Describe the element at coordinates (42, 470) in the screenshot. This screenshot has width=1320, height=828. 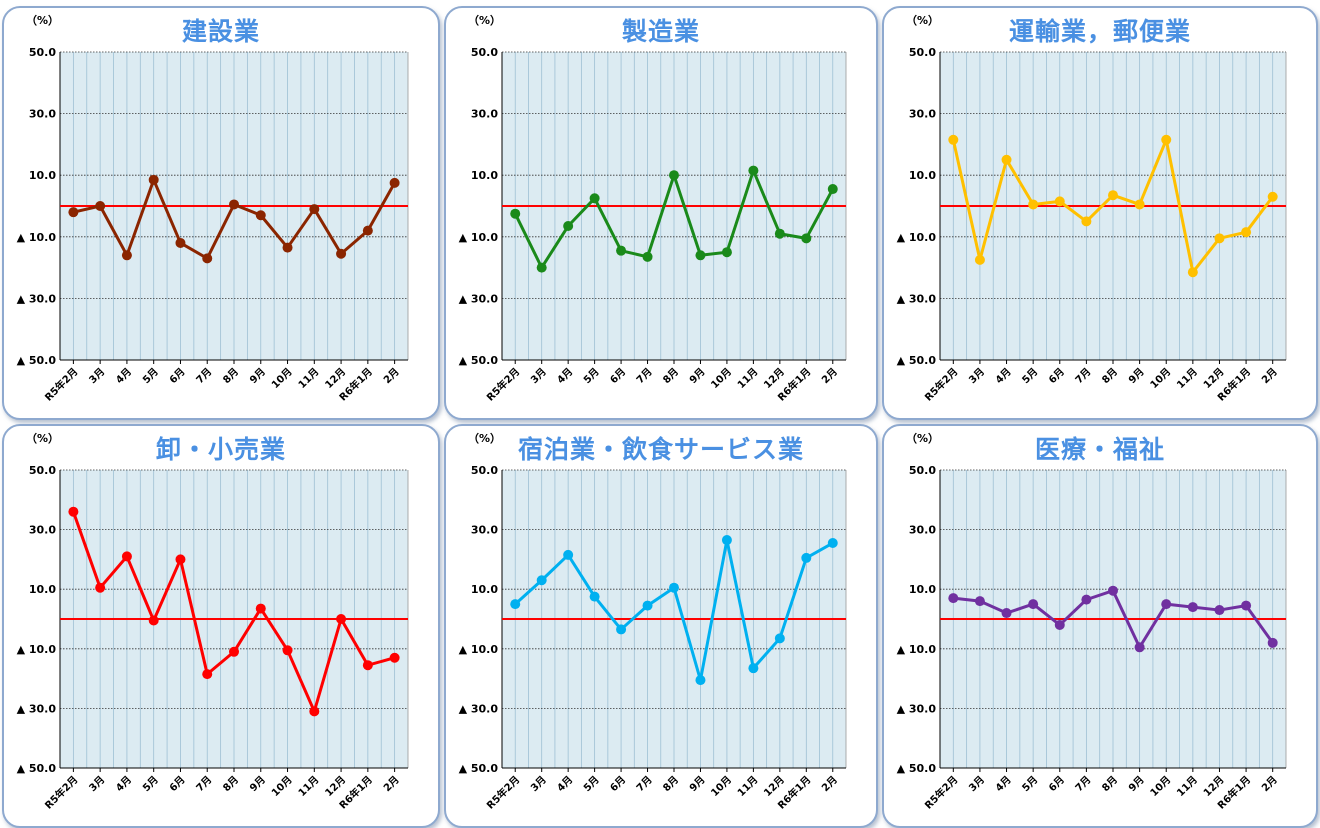
I see `y-tick-label: 50.0` at that location.